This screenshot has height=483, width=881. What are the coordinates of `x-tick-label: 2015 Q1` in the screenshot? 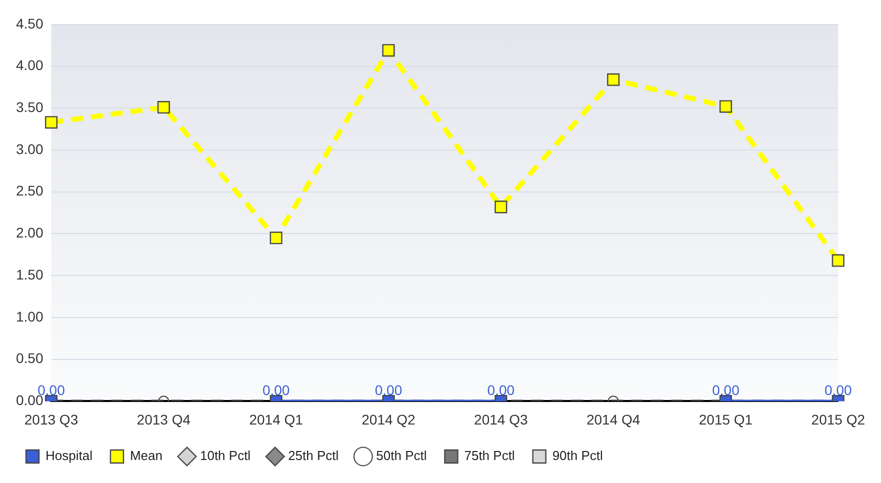 It's located at (725, 419).